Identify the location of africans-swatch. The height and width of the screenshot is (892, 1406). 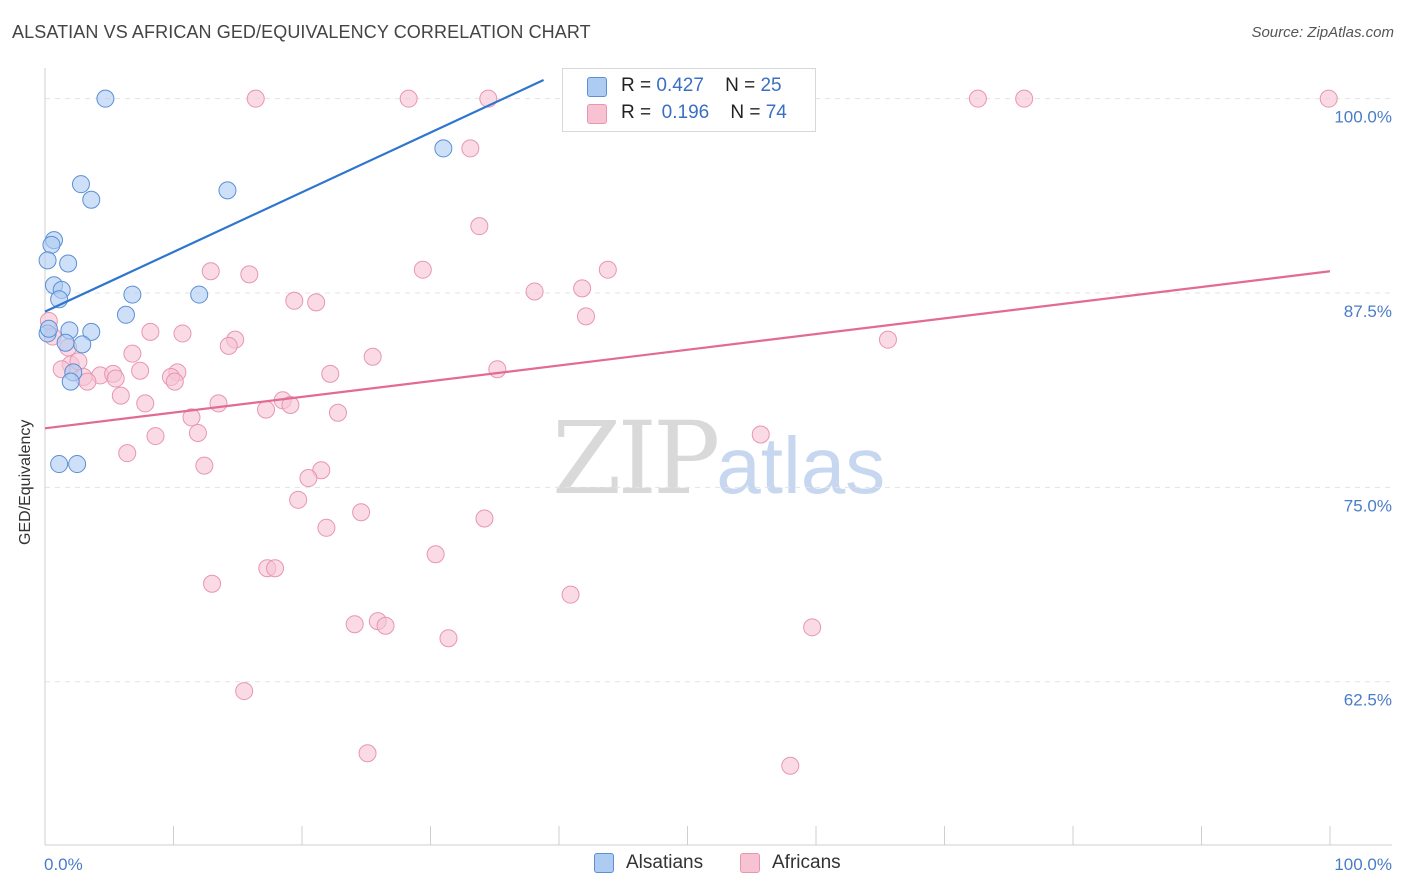
(597, 114).